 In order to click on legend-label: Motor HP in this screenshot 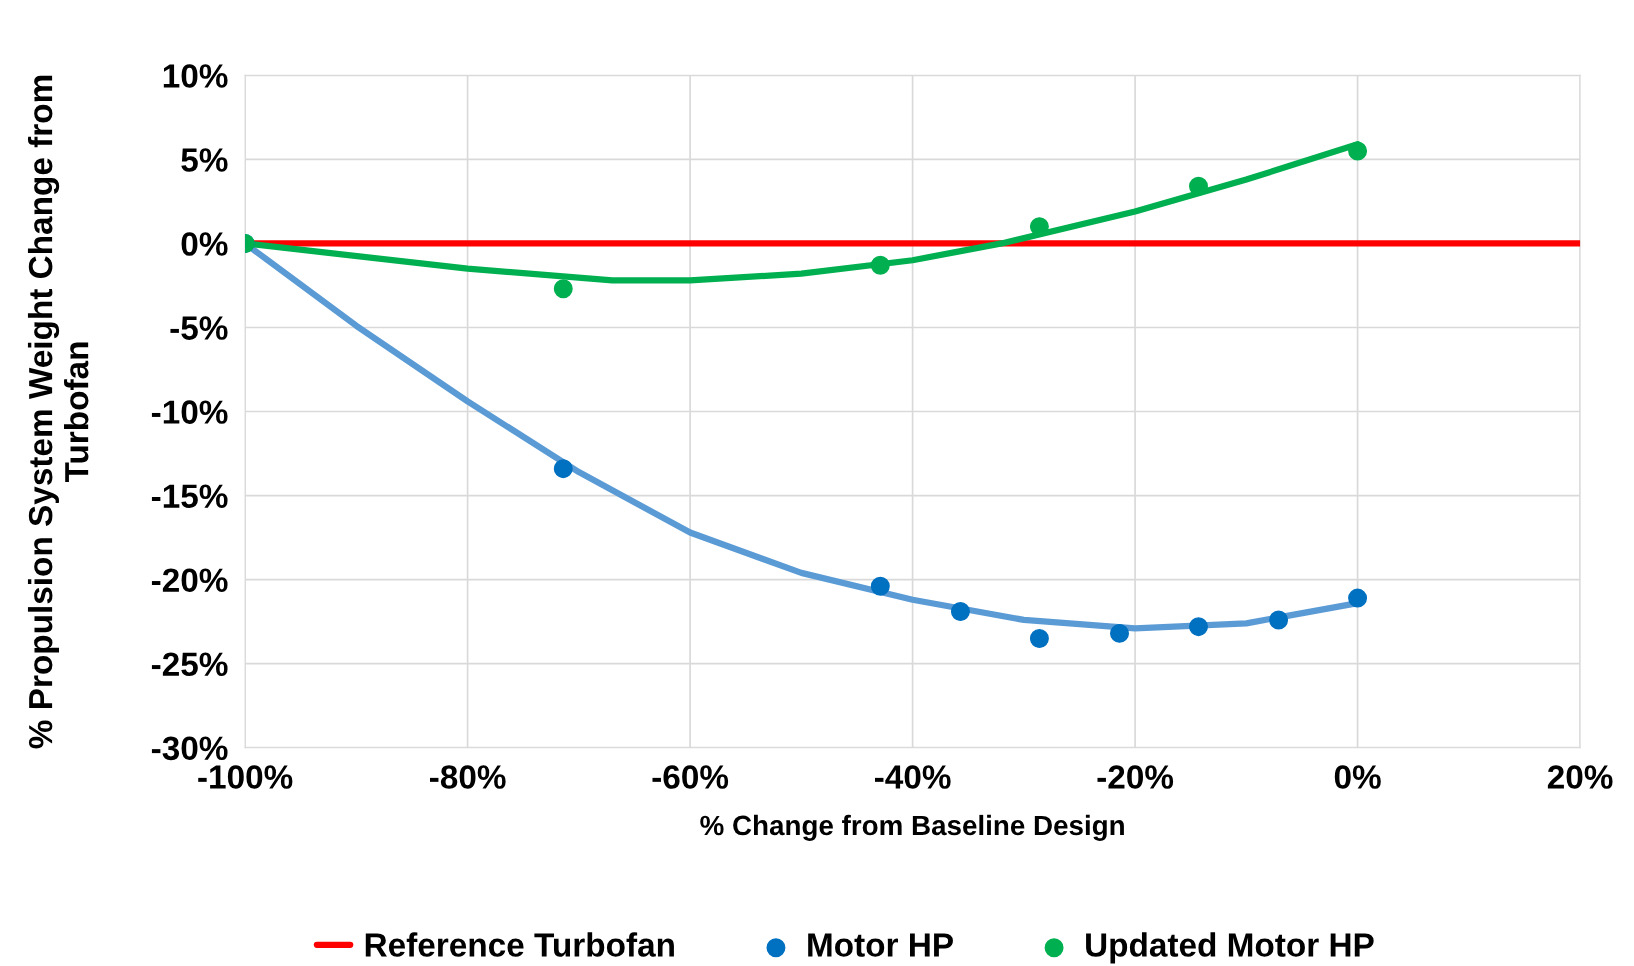, I will do `click(880, 945)`.